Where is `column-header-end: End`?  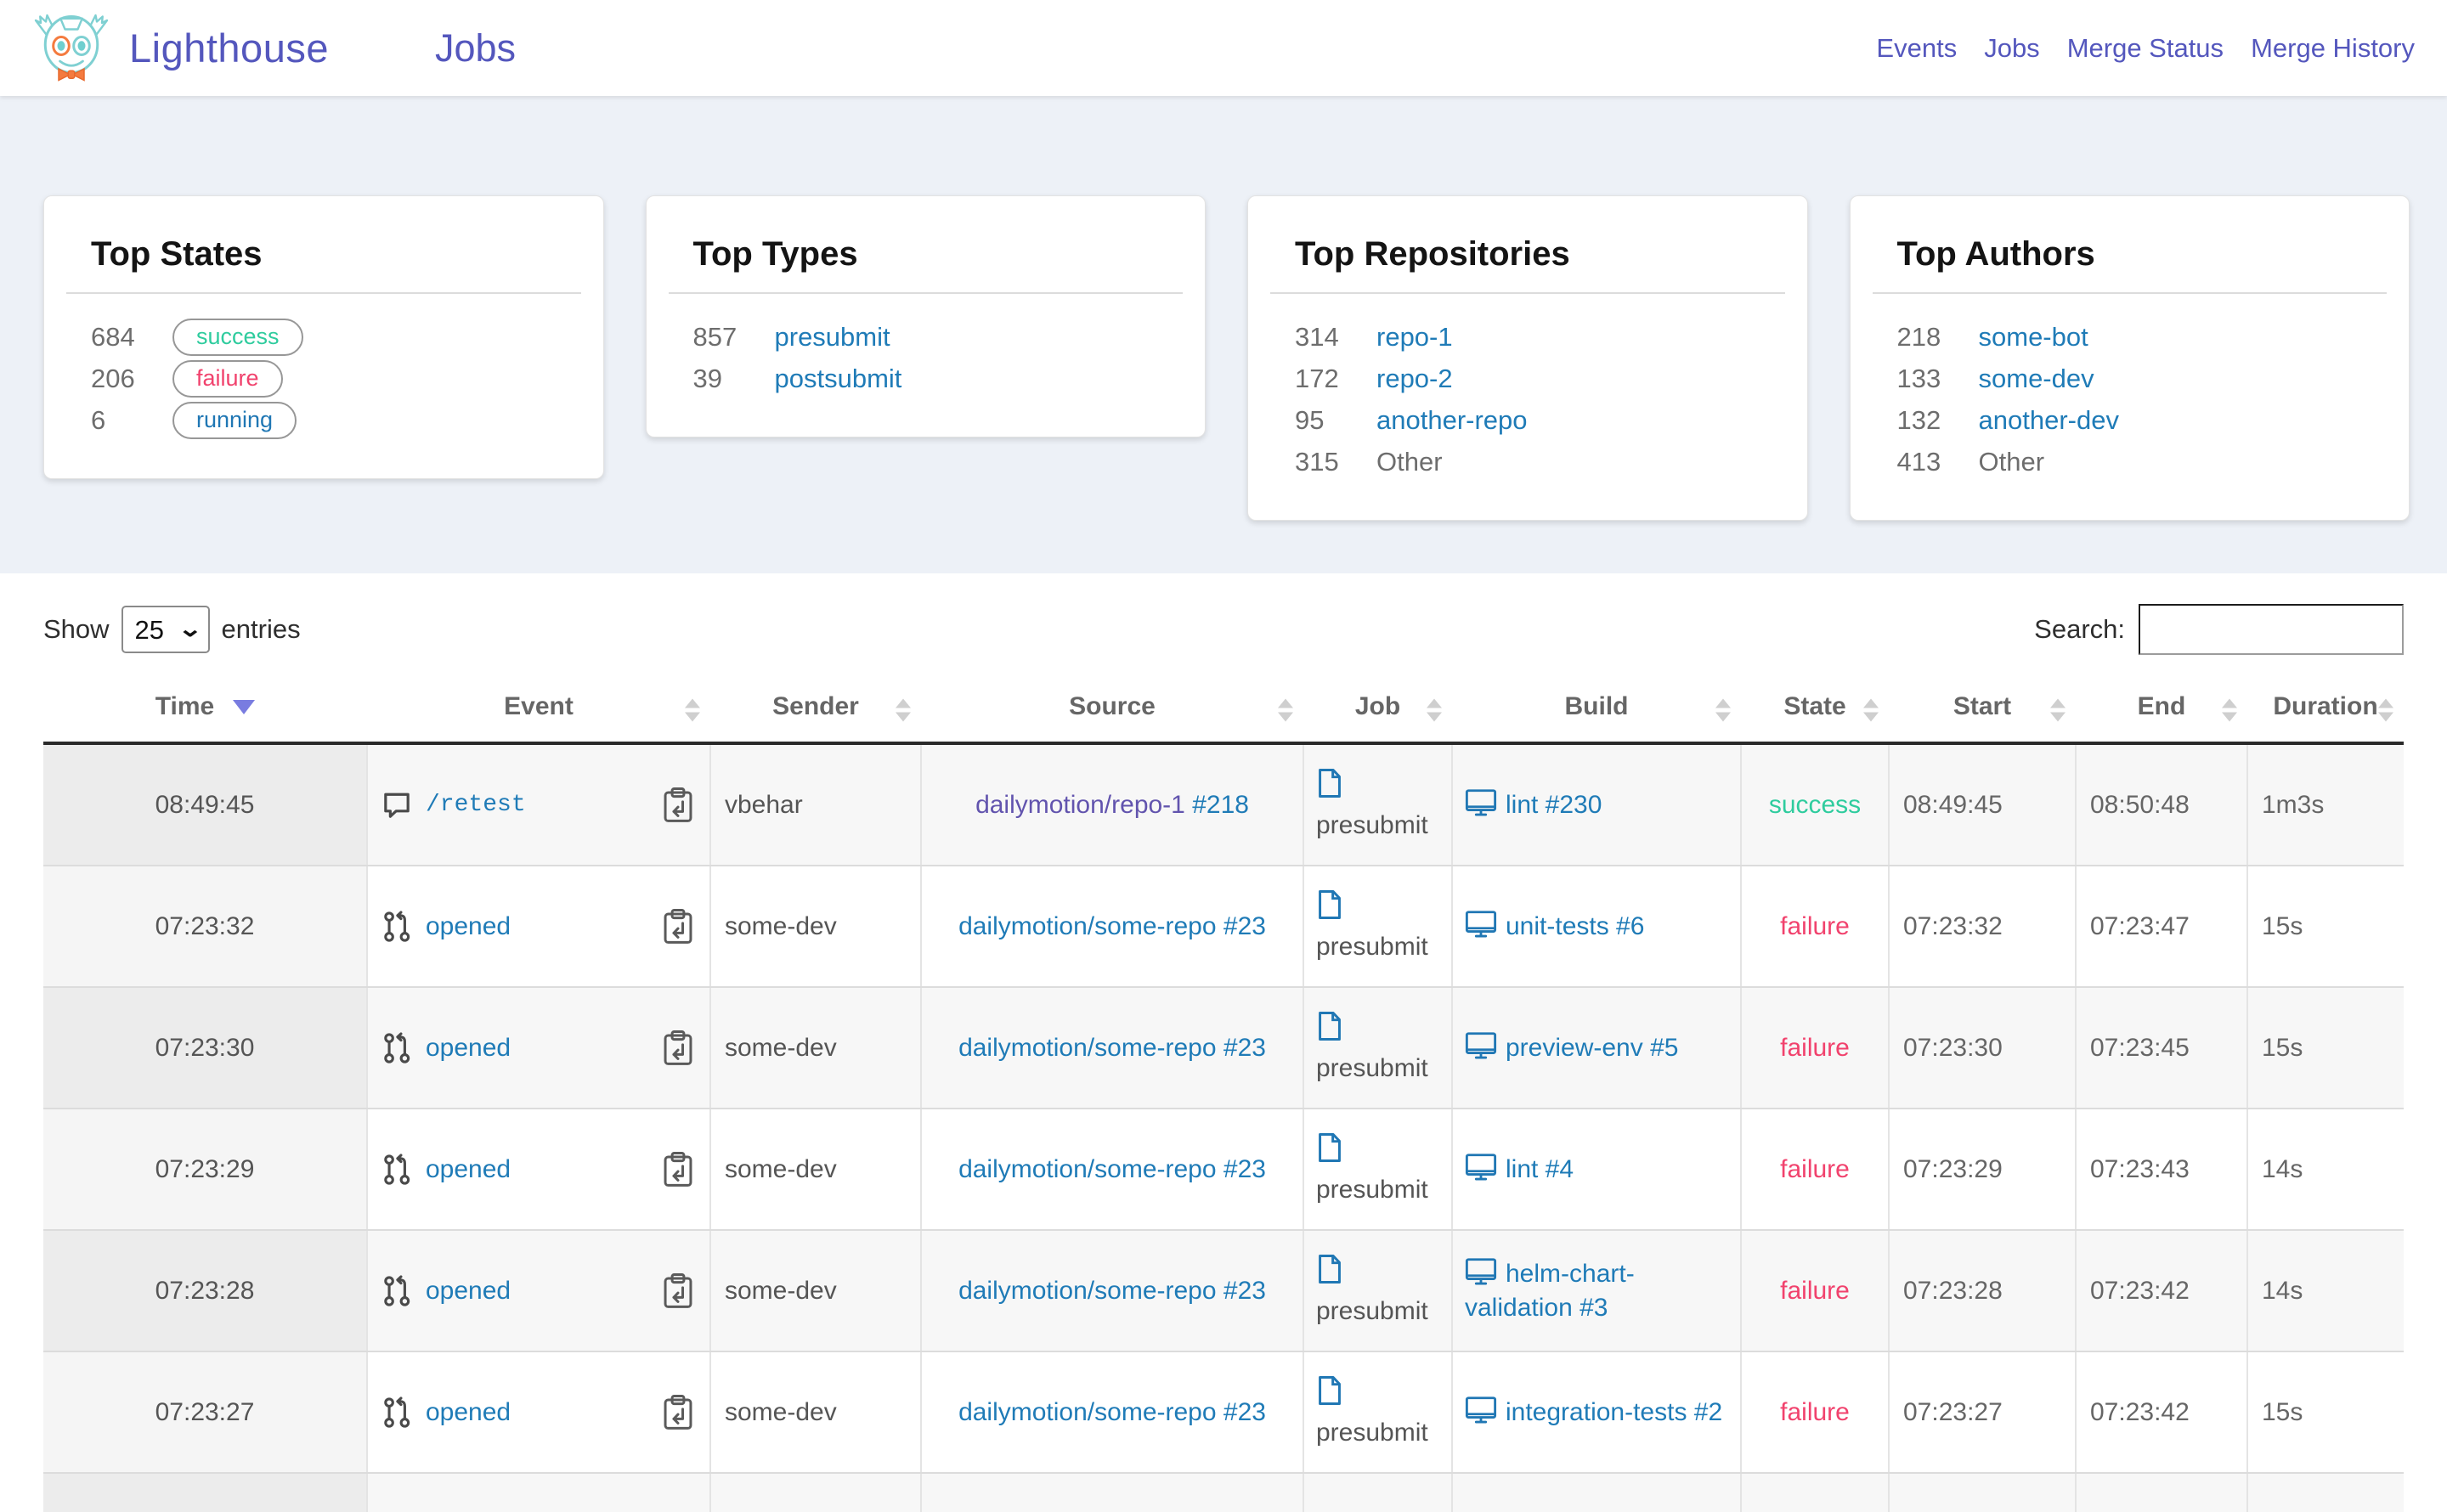 column-header-end: End is located at coordinates (2161, 711).